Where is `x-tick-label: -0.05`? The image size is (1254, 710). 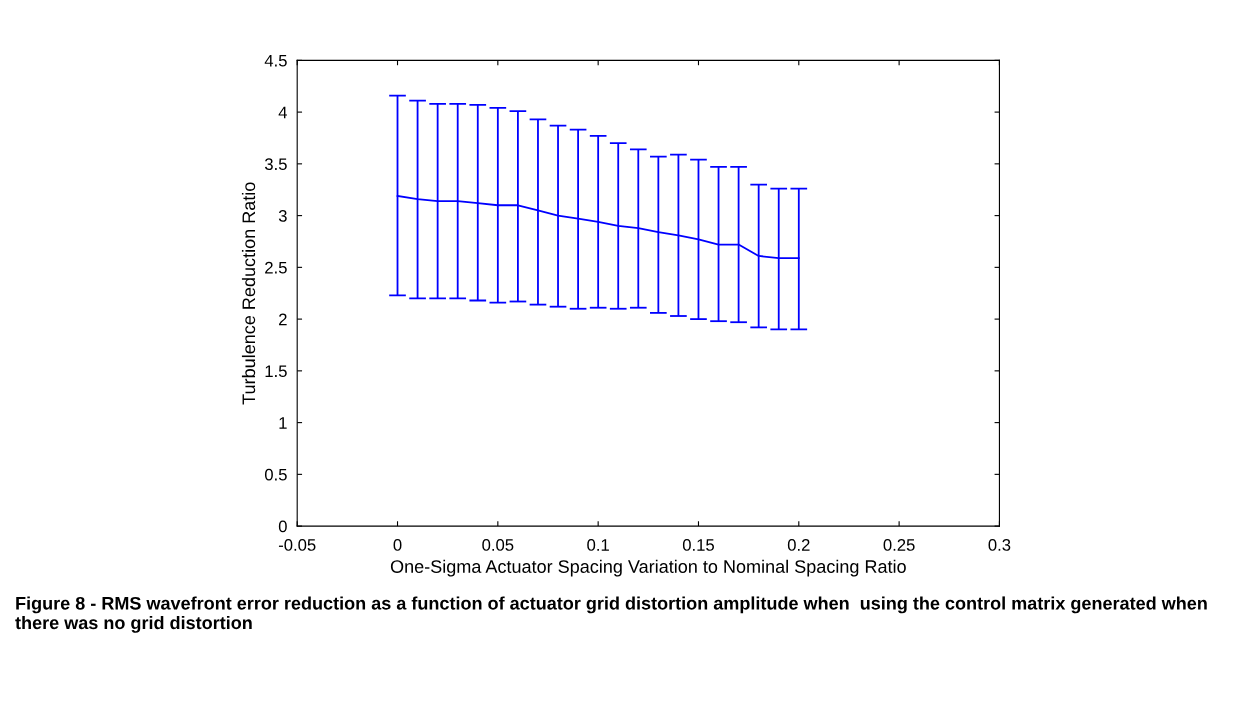 x-tick-label: -0.05 is located at coordinates (297, 545).